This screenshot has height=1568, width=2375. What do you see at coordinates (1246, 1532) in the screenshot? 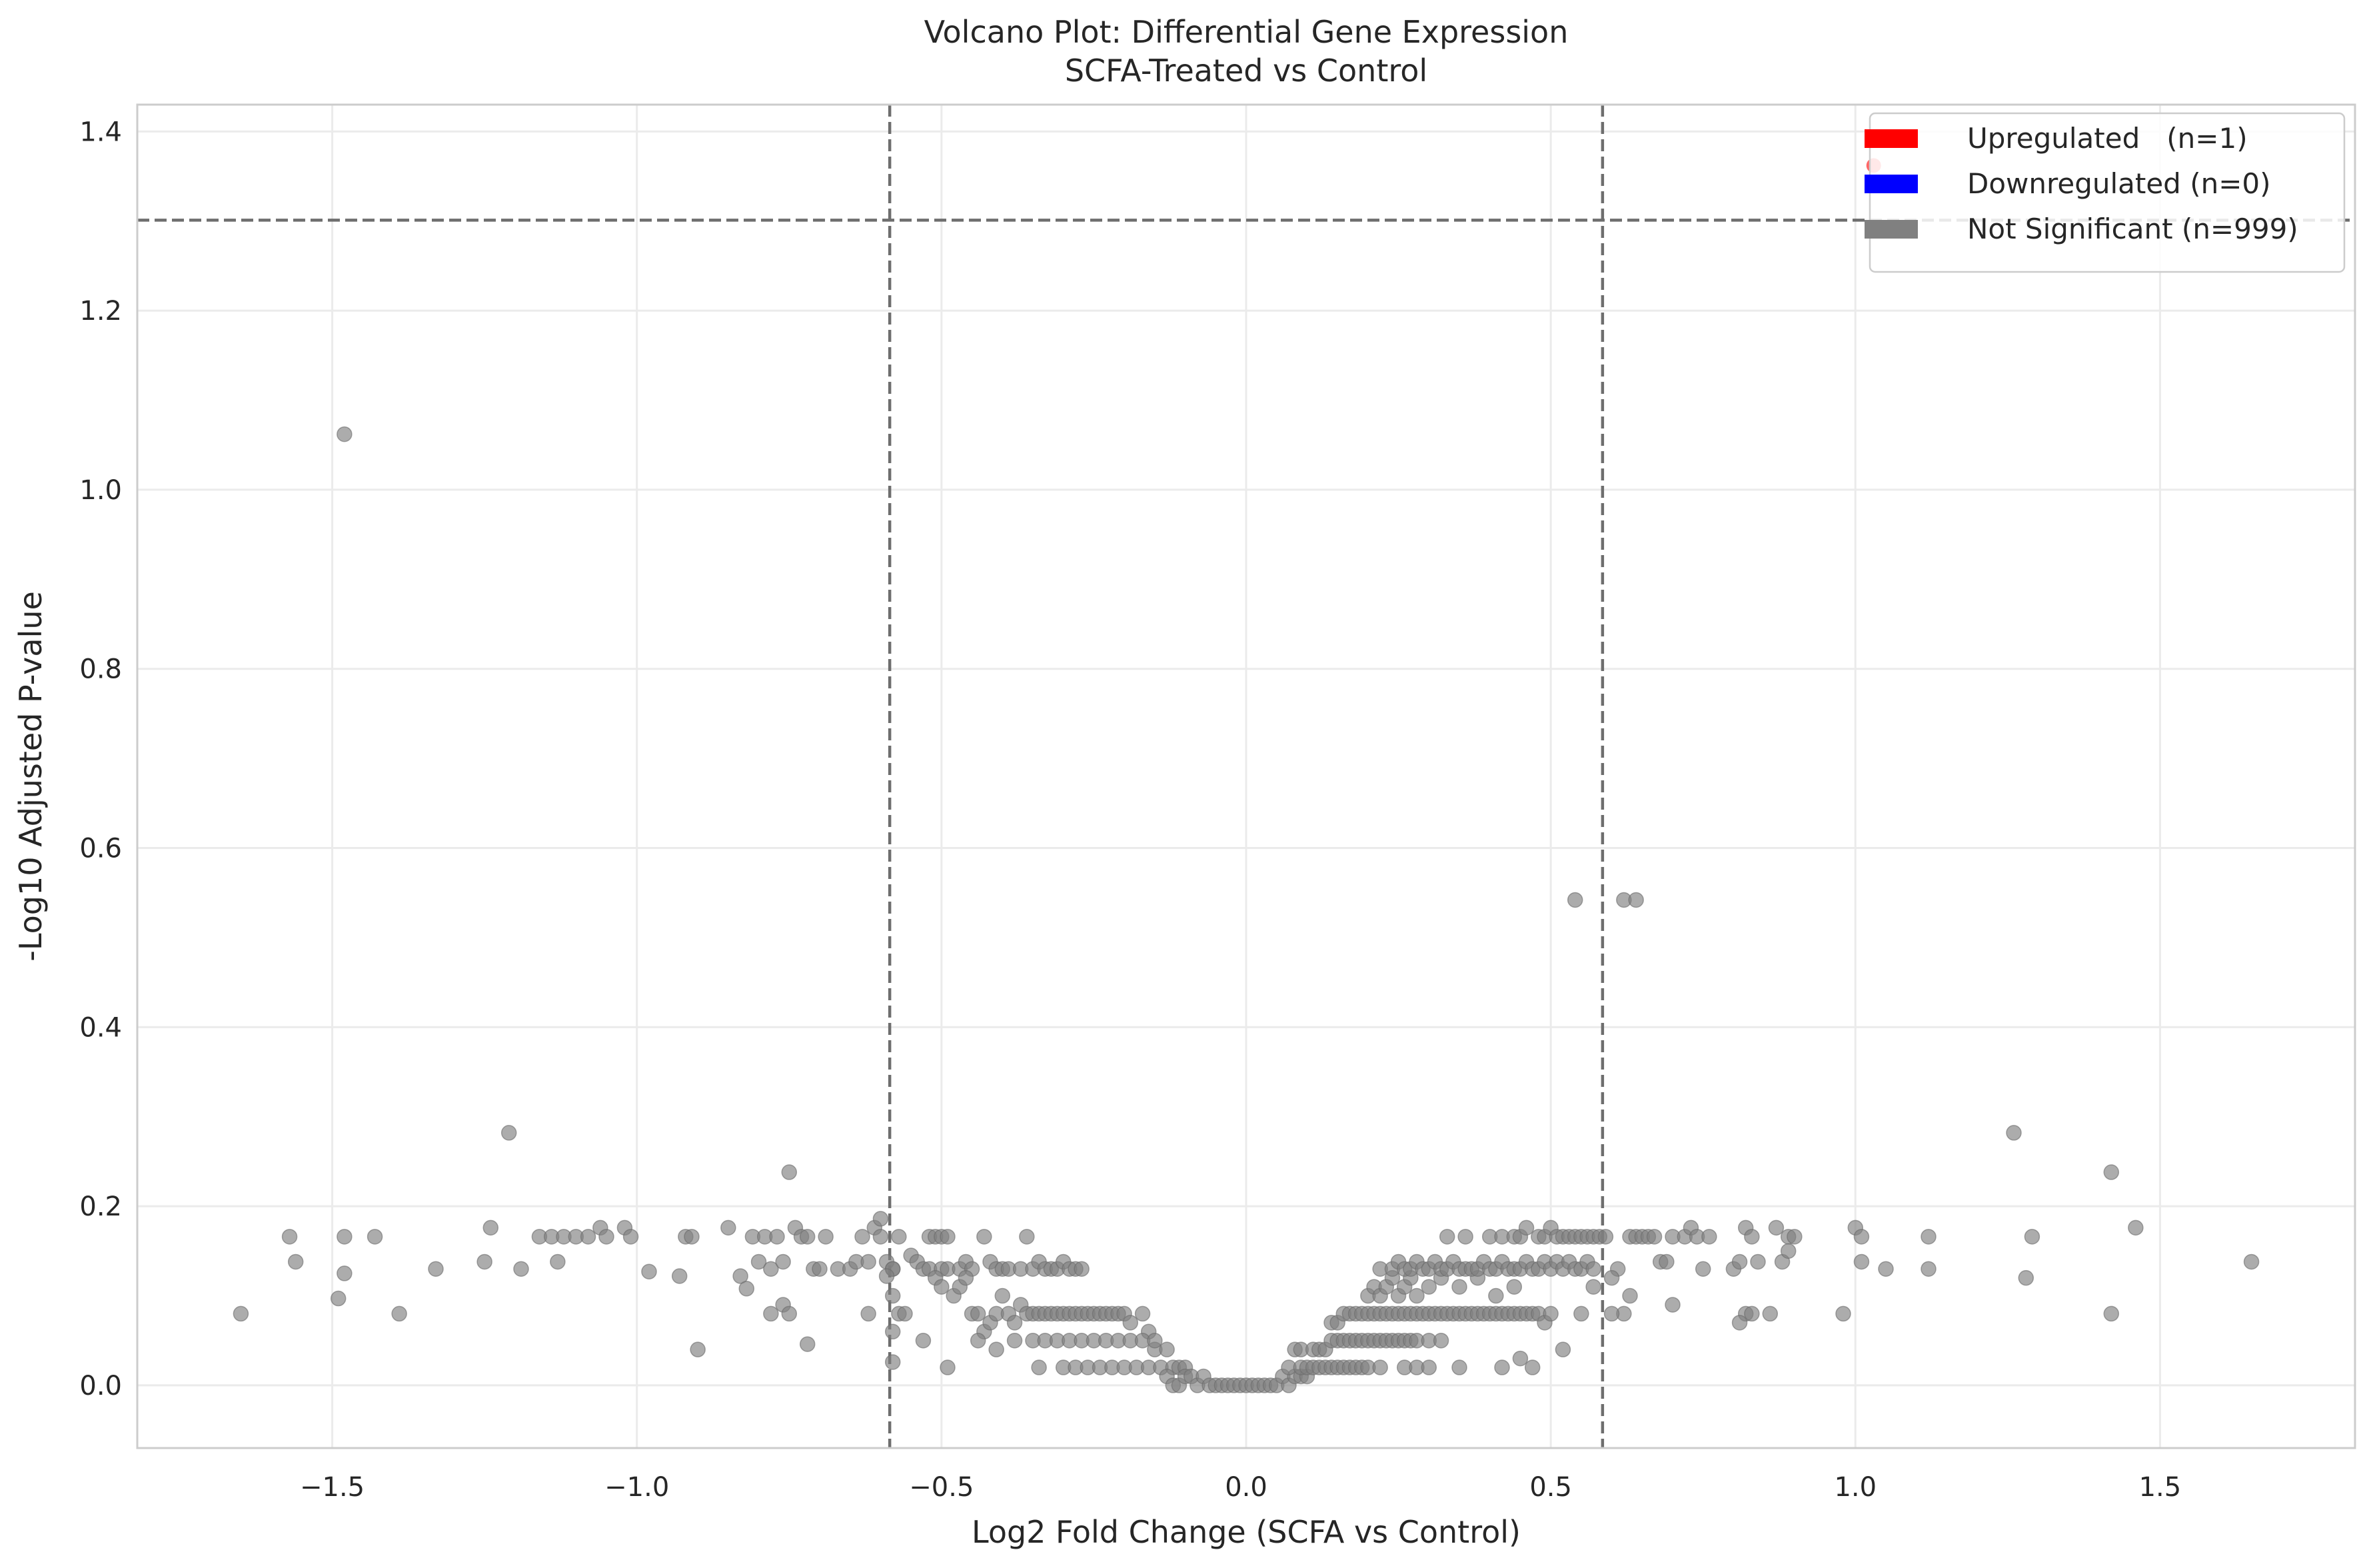
I see `x-axis-label: Log2 Fold Change (SCFA vs Control)` at bounding box center [1246, 1532].